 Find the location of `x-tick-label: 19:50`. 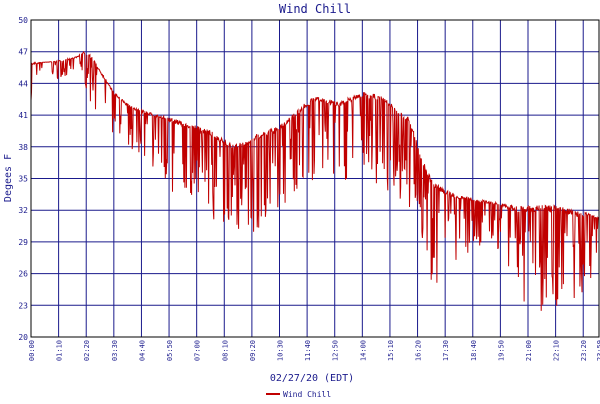

x-tick-label: 19:50 is located at coordinates (501, 350).